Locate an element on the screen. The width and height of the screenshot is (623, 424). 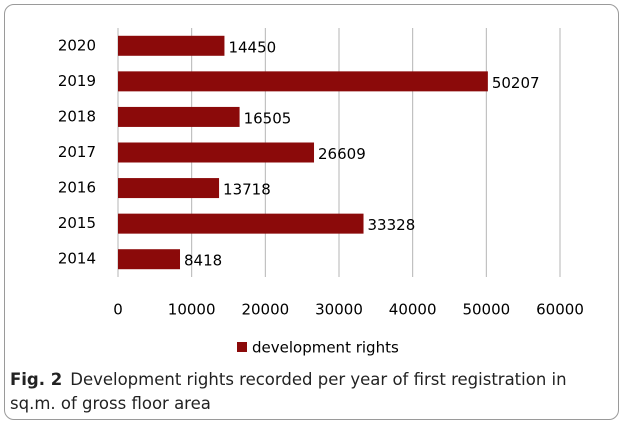
y-tick-label: 2016 is located at coordinates (77, 188).